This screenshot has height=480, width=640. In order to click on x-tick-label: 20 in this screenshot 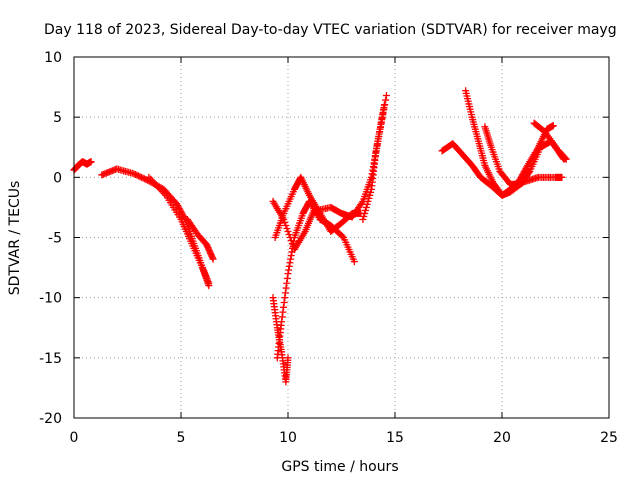, I will do `click(502, 438)`.